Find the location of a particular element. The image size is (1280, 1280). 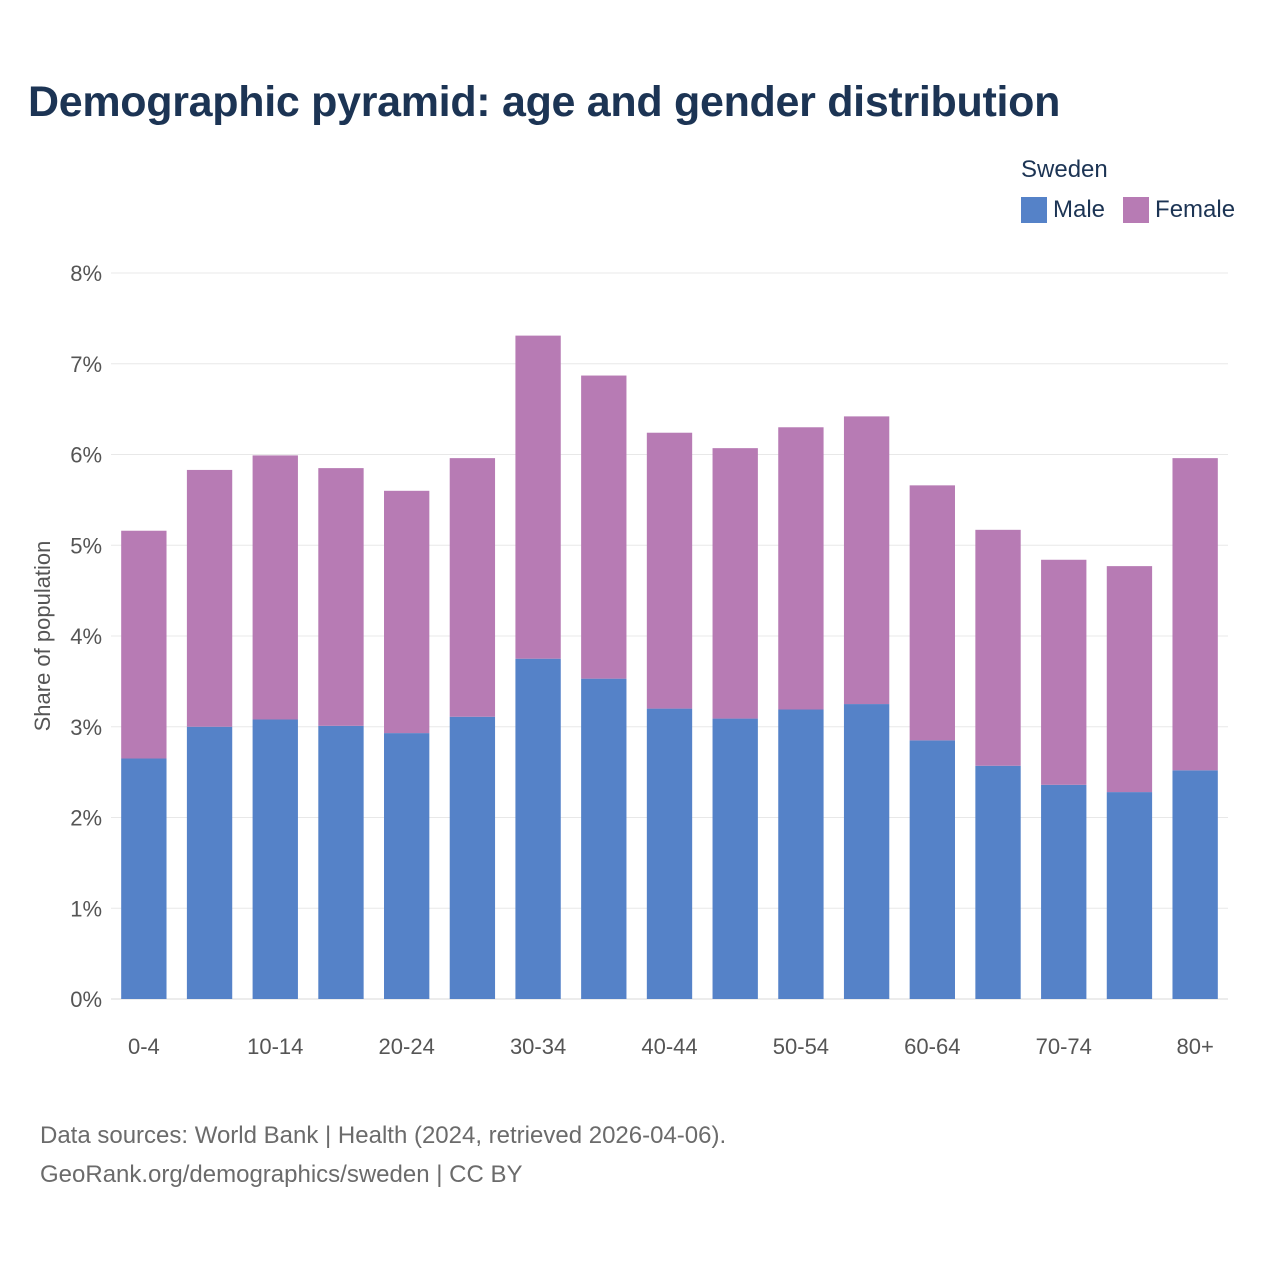

bar-female-80+ is located at coordinates (1195, 614).